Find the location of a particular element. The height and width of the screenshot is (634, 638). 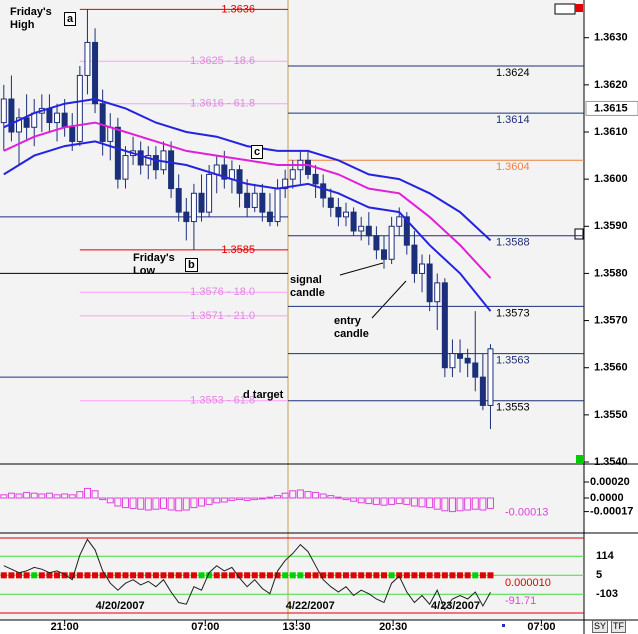

last-price-label: 1.3615 is located at coordinates (611, 108).